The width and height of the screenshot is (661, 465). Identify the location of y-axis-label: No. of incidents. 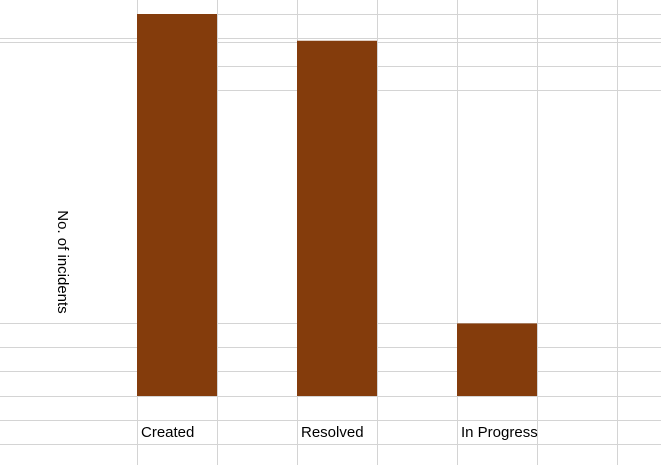
(62, 261).